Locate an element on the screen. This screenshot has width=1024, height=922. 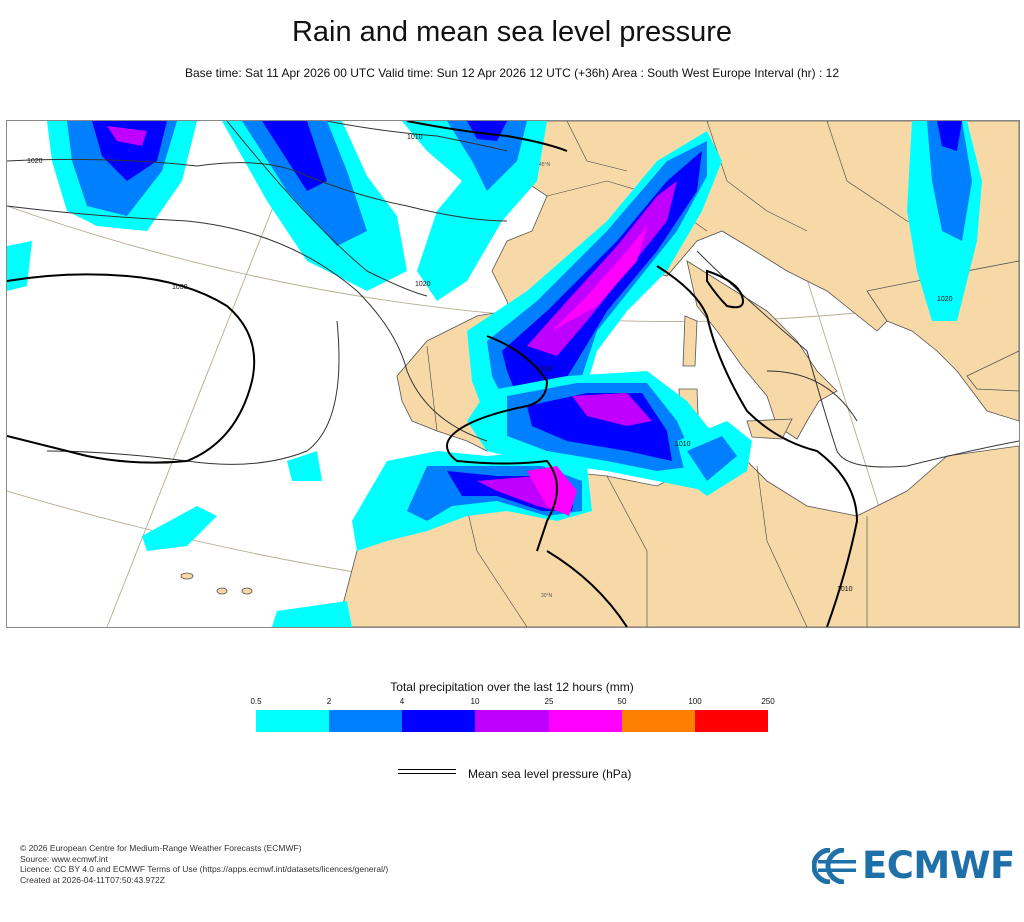
ecmwf-logo-icon is located at coordinates (834, 866).